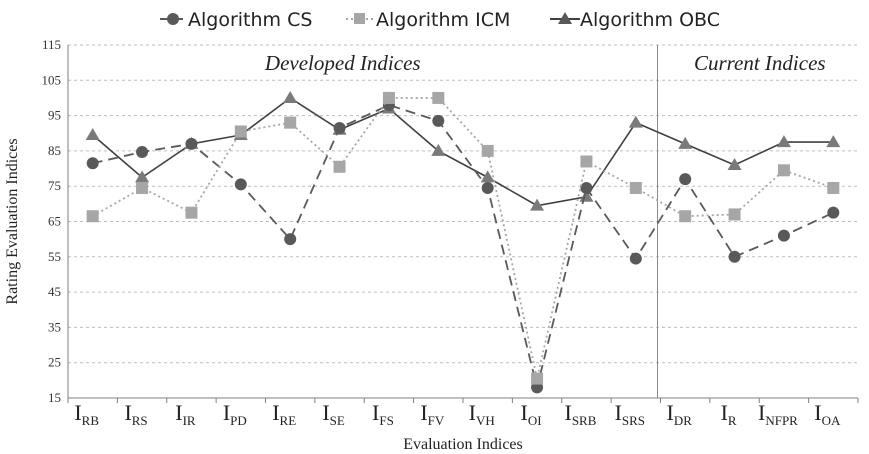 The width and height of the screenshot is (869, 454). Describe the element at coordinates (333, 414) in the screenshot. I see `x-tick-label: ISE` at that location.